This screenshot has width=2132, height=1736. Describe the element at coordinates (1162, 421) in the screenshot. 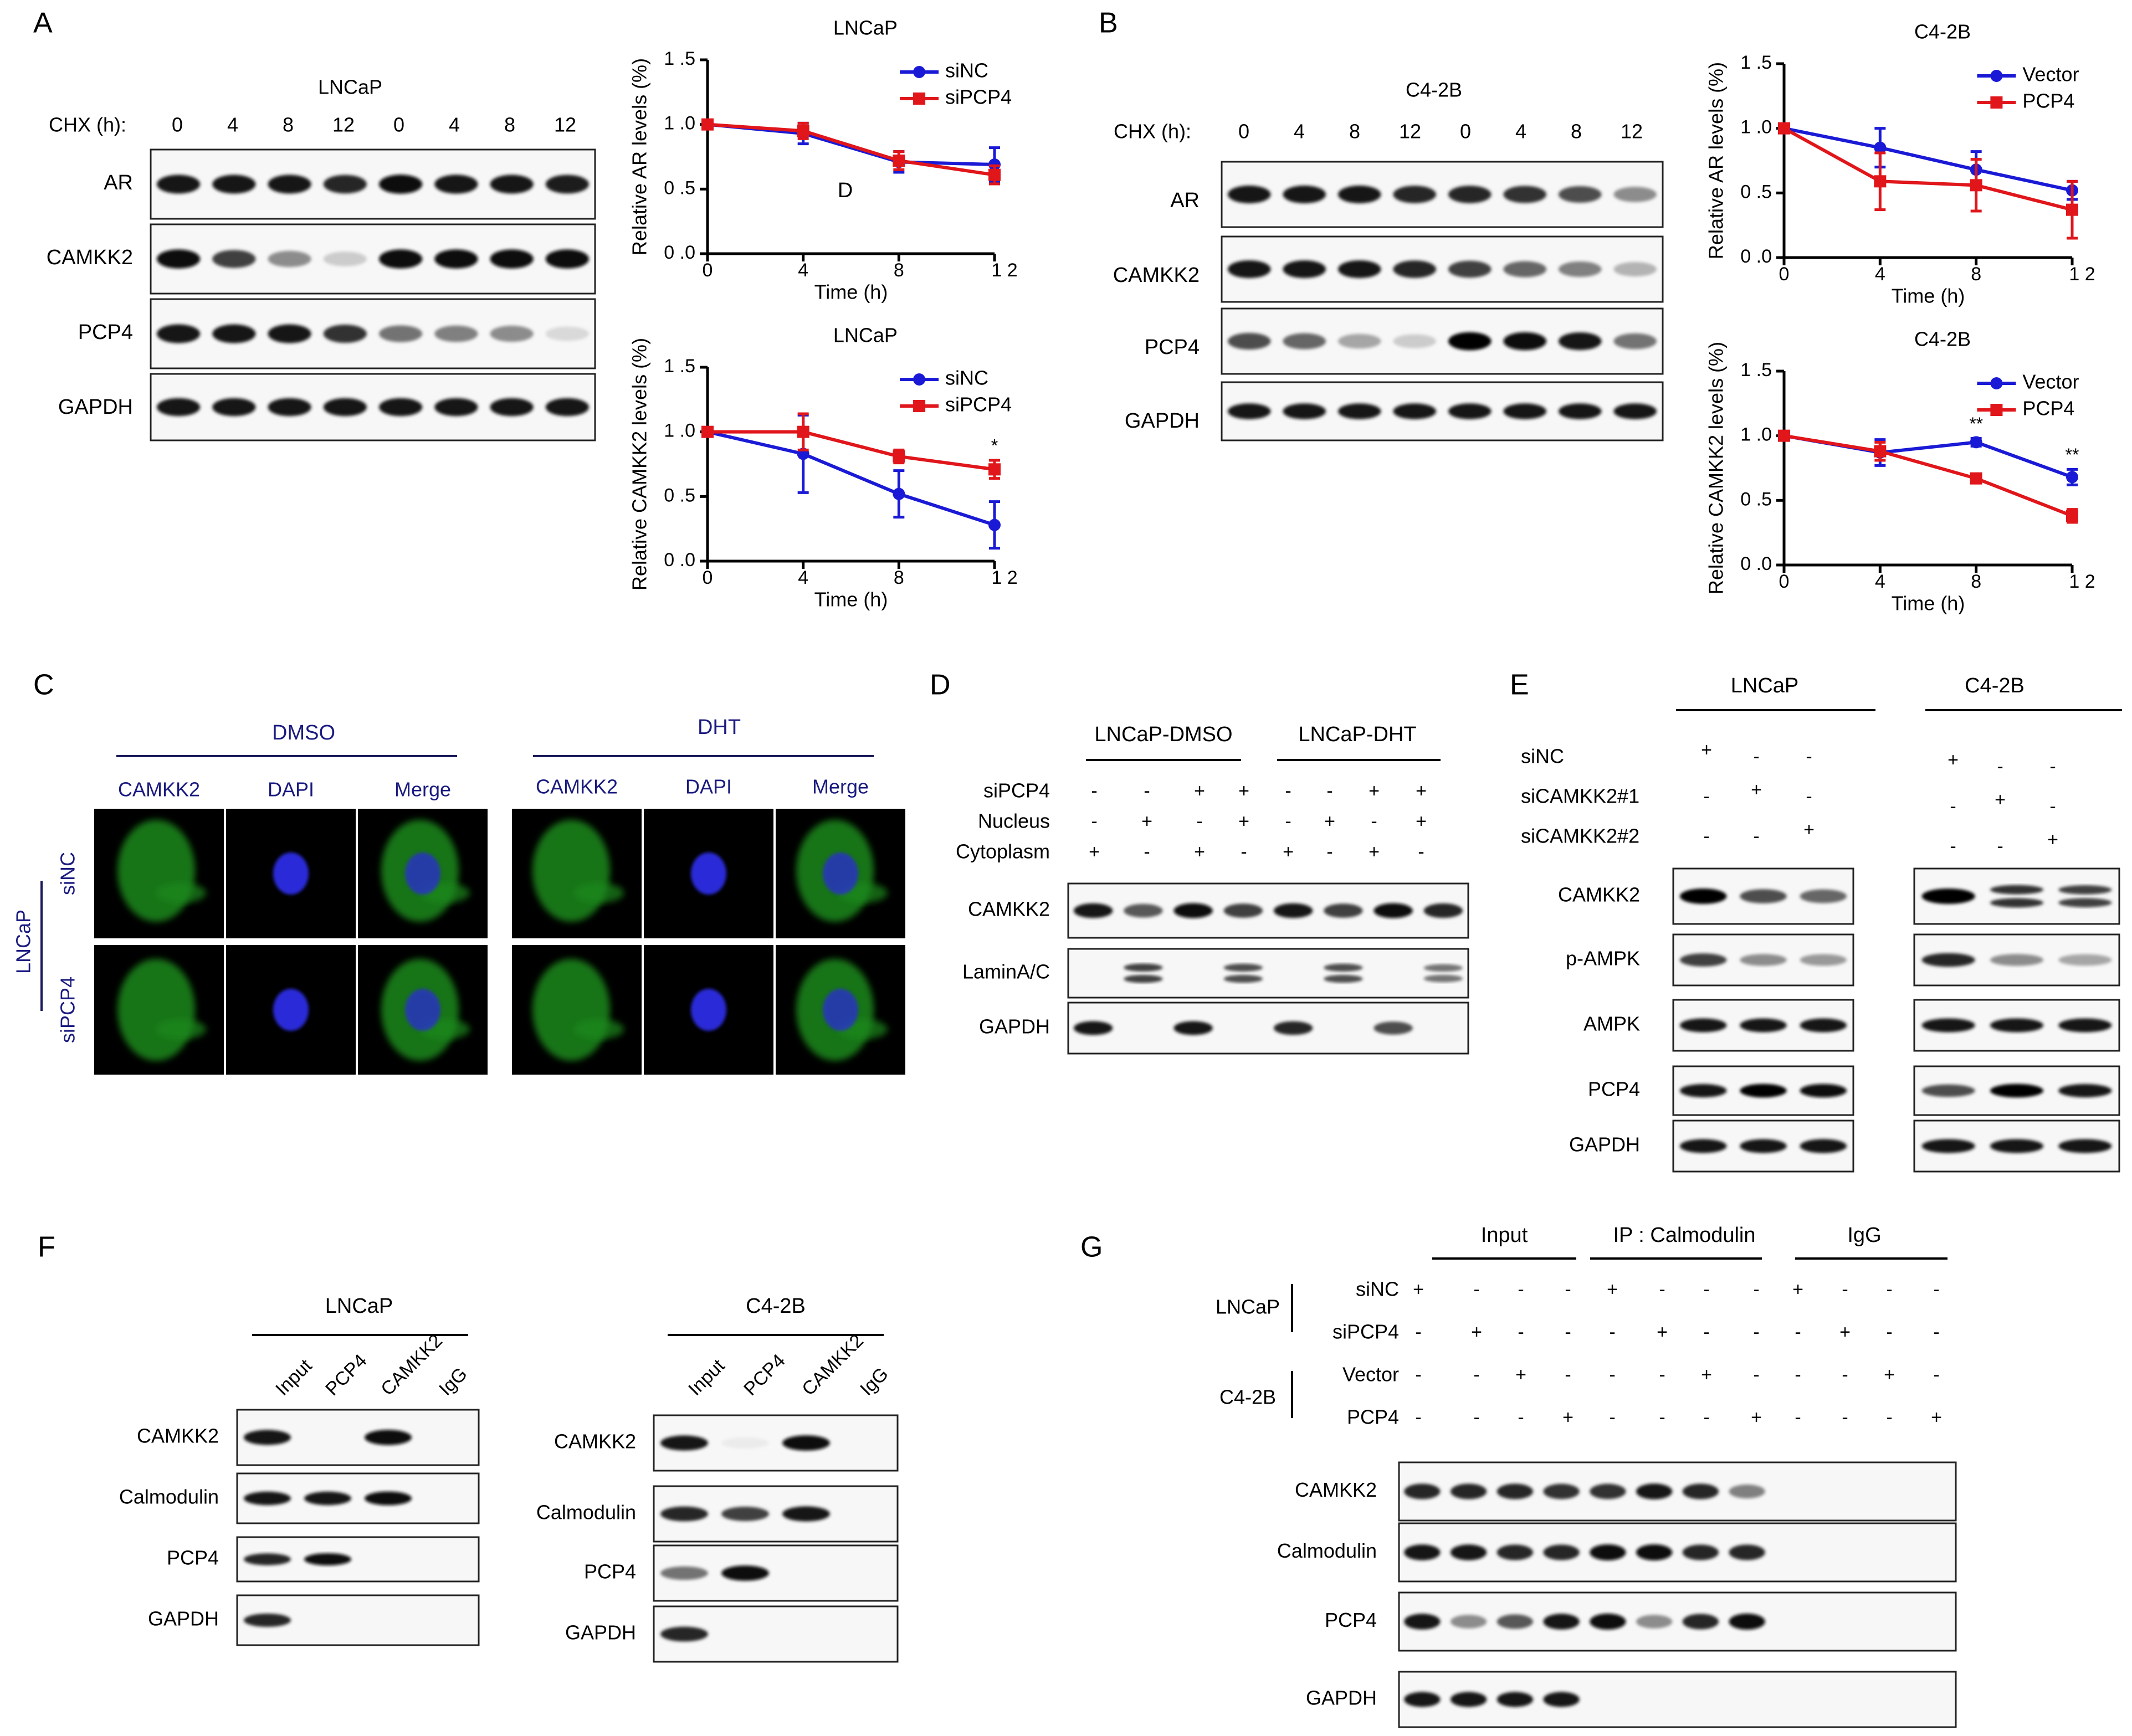

I see `panel-b-row-label: GAPDH` at that location.